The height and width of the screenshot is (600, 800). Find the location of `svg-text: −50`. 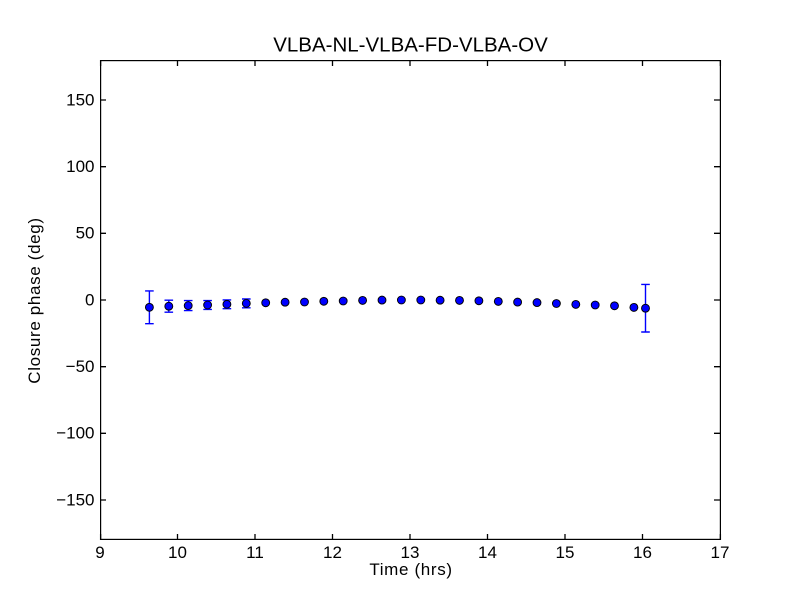

svg-text: −50 is located at coordinates (80, 366).